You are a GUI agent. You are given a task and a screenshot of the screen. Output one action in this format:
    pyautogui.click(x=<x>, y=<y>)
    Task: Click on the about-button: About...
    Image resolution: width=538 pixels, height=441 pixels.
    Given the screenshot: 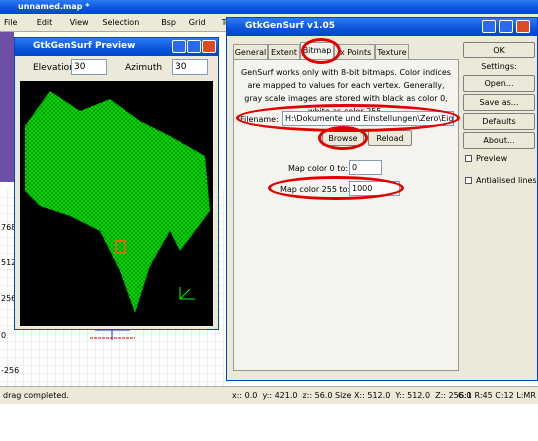 What is the action you would take?
    pyautogui.click(x=499, y=140)
    